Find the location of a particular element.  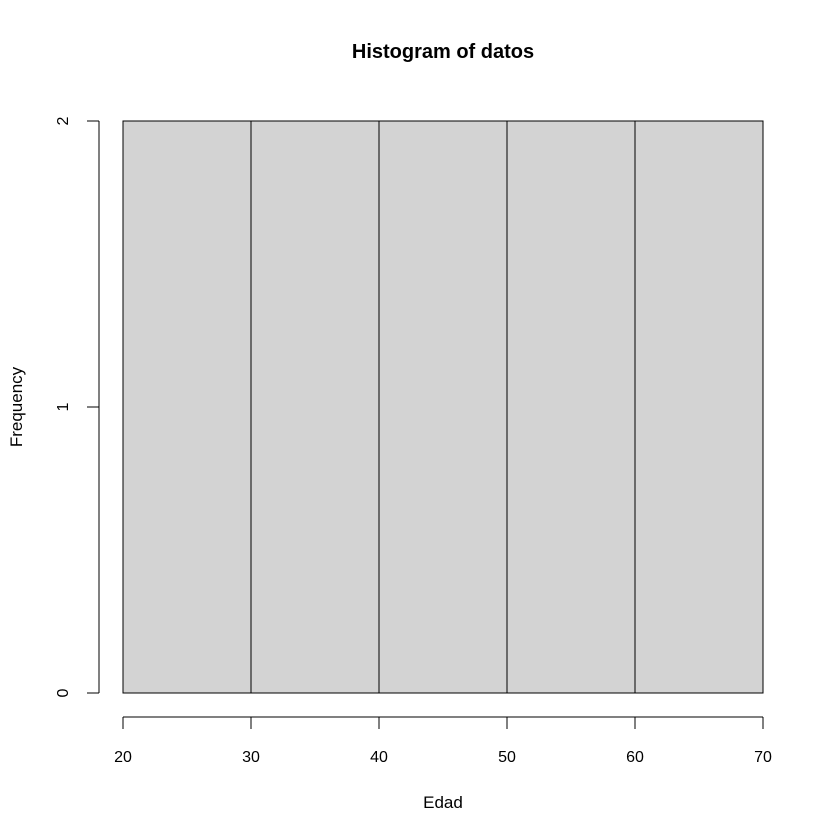

x-tick-label-30: 30 is located at coordinates (251, 757).